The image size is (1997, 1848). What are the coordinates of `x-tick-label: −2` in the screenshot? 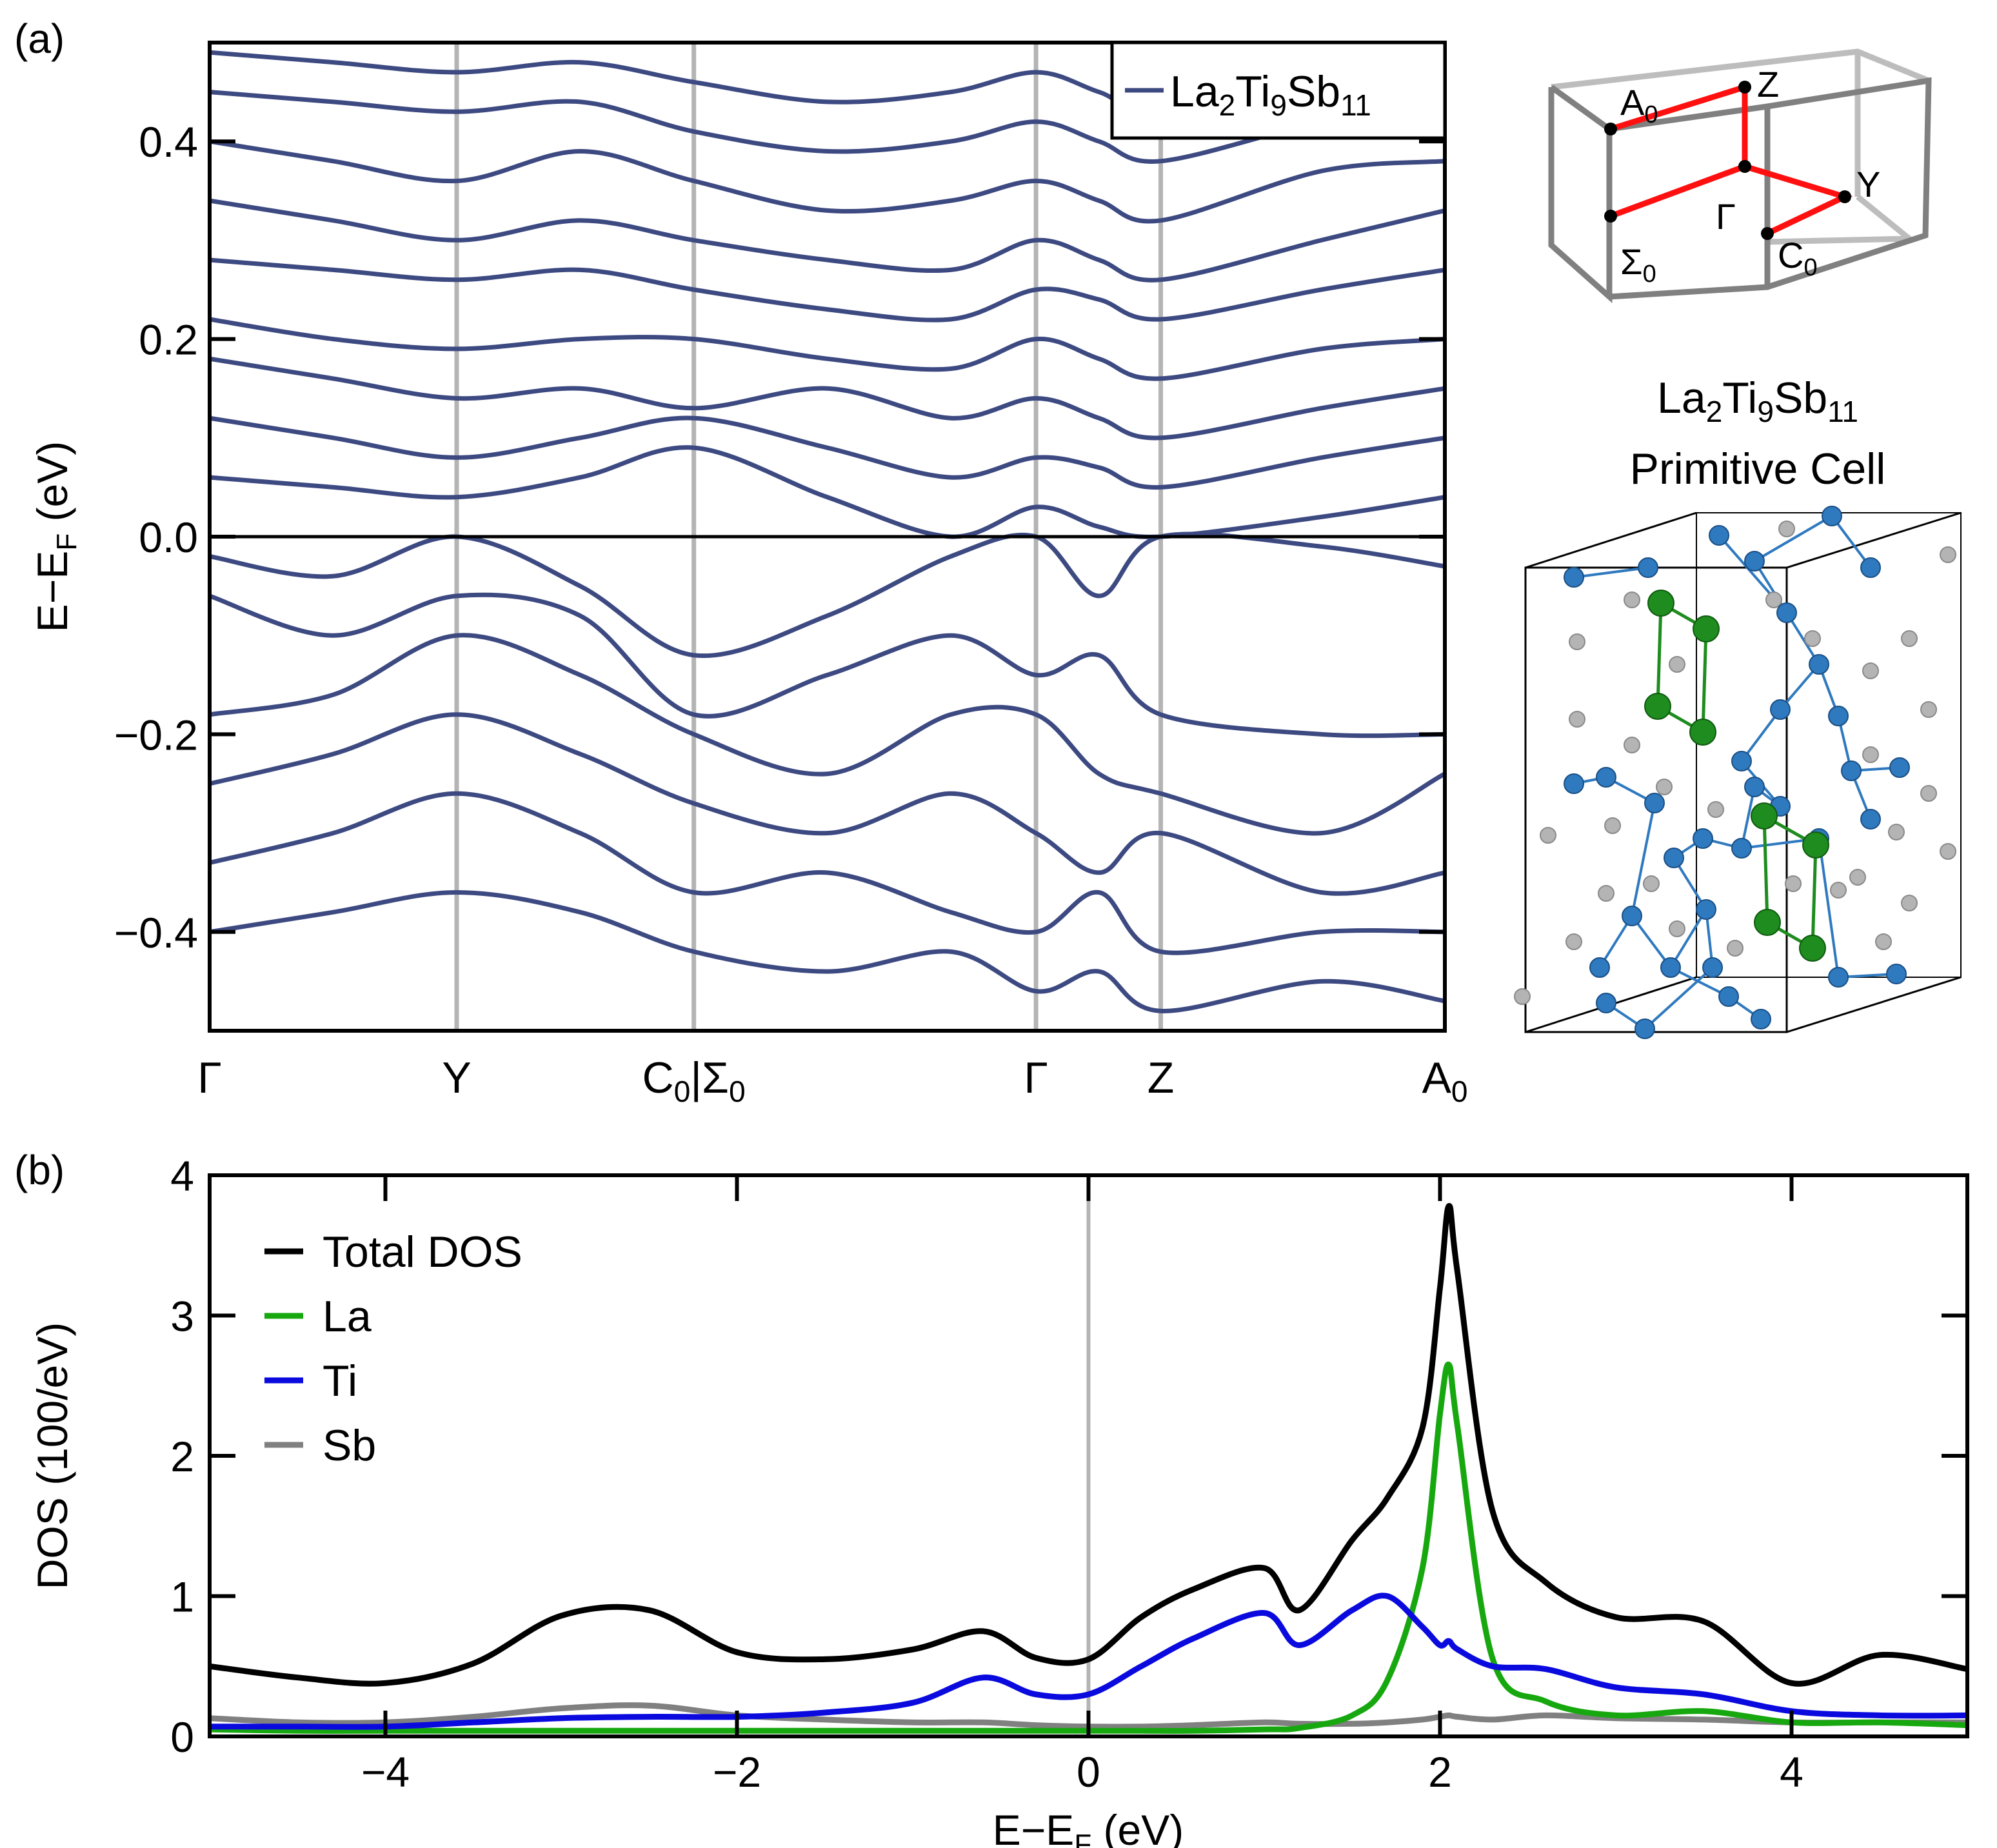 It's located at (737, 1772).